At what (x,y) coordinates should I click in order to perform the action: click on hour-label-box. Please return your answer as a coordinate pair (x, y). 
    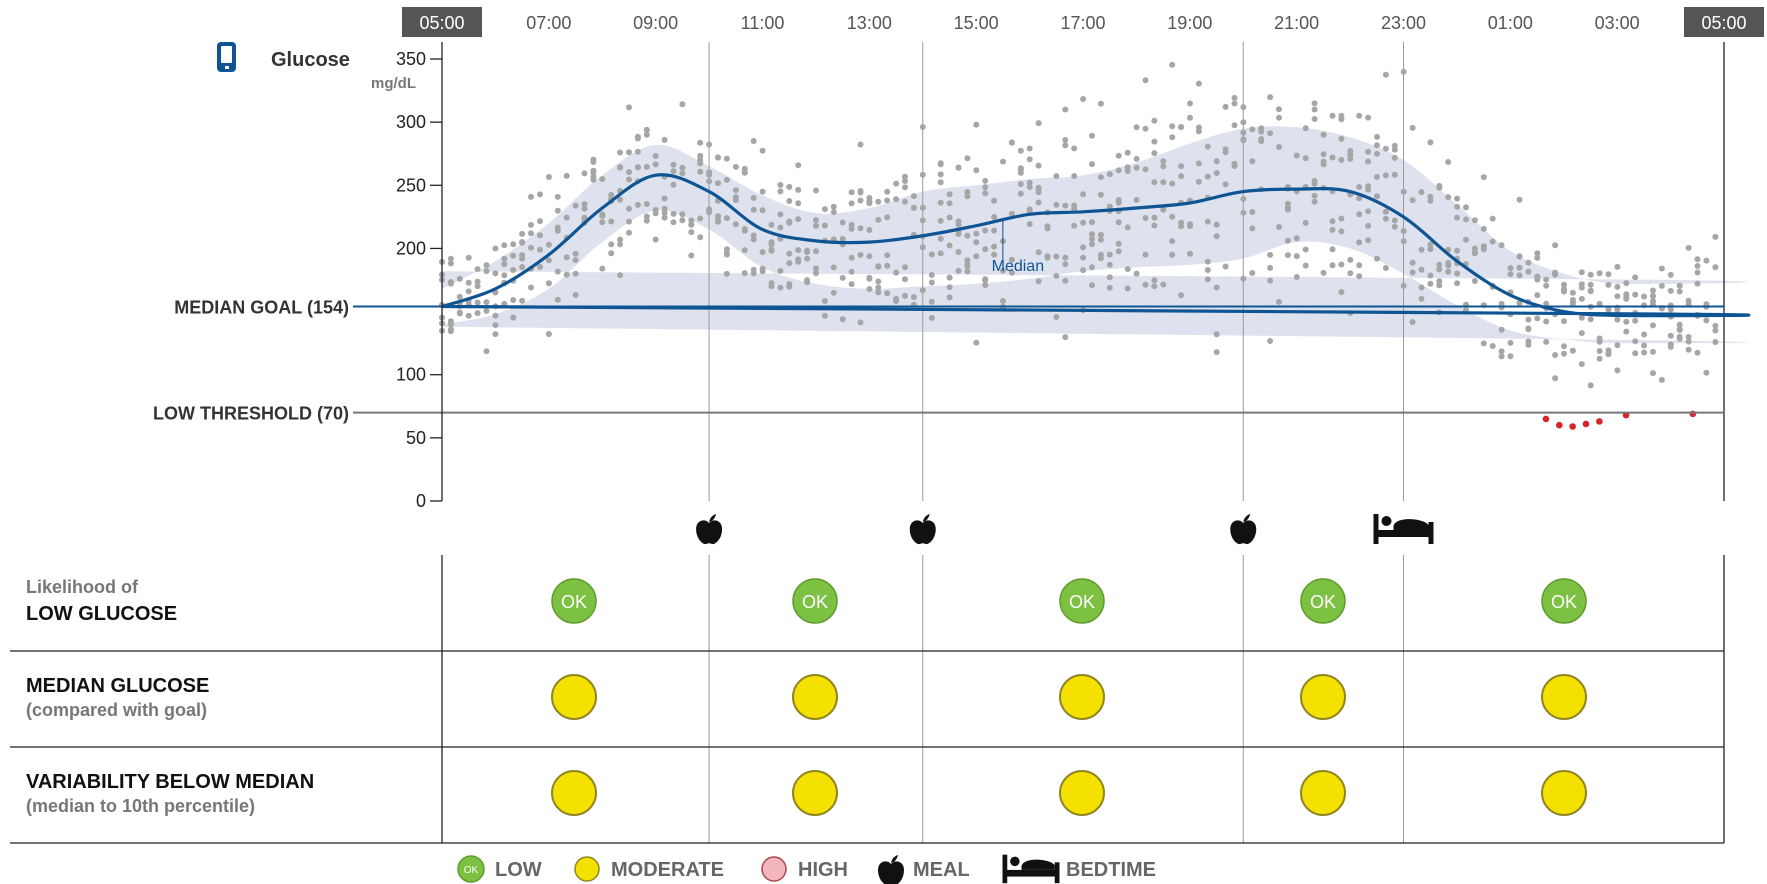
    Looking at the image, I should click on (442, 22).